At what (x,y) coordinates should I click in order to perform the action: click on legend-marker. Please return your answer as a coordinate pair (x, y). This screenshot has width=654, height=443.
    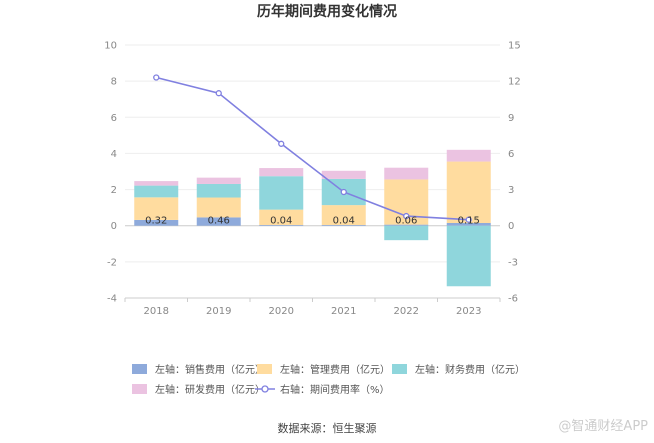
    Looking at the image, I should click on (265, 389).